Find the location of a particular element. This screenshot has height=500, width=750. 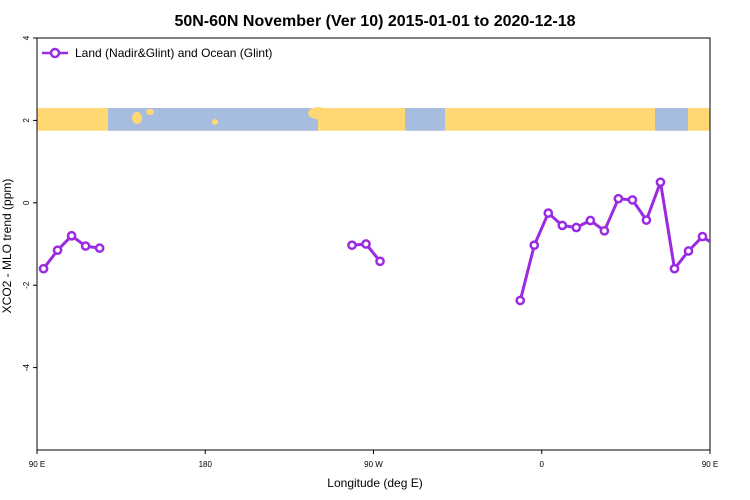

y-tick-label: -2 is located at coordinates (26, 285).